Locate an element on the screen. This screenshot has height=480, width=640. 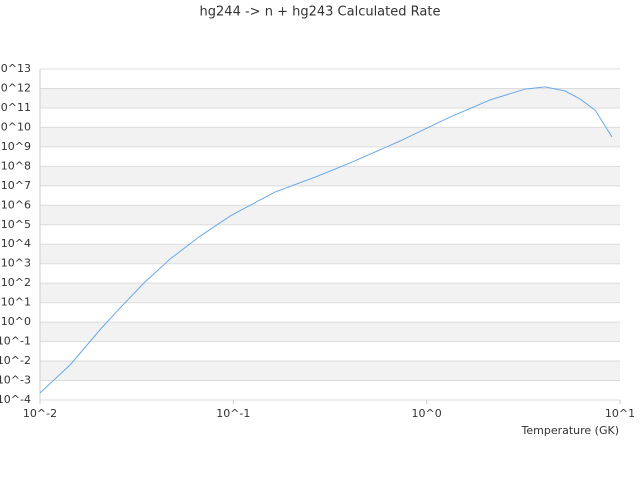
y-tick-label: 10^13 is located at coordinates (15, 68).